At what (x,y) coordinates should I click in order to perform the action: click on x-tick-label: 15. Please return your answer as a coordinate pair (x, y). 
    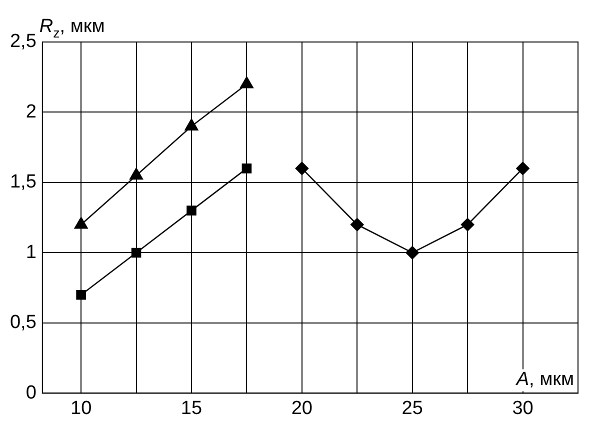
    Looking at the image, I should click on (191, 408).